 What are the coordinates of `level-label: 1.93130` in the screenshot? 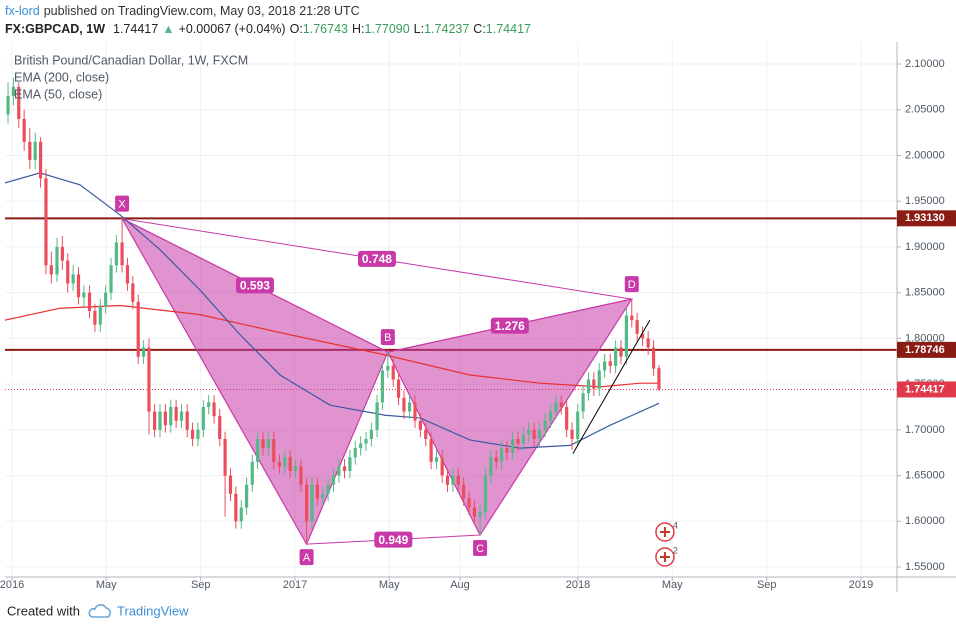 It's located at (925, 218).